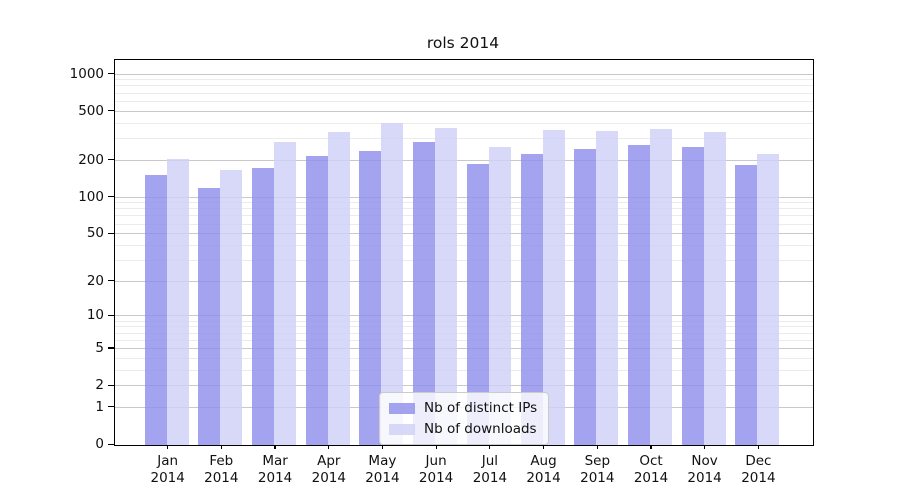 This screenshot has width=900, height=500. Describe the element at coordinates (481, 408) in the screenshot. I see `legend-label-distinct-ips: Nb of distinct IPs` at that location.